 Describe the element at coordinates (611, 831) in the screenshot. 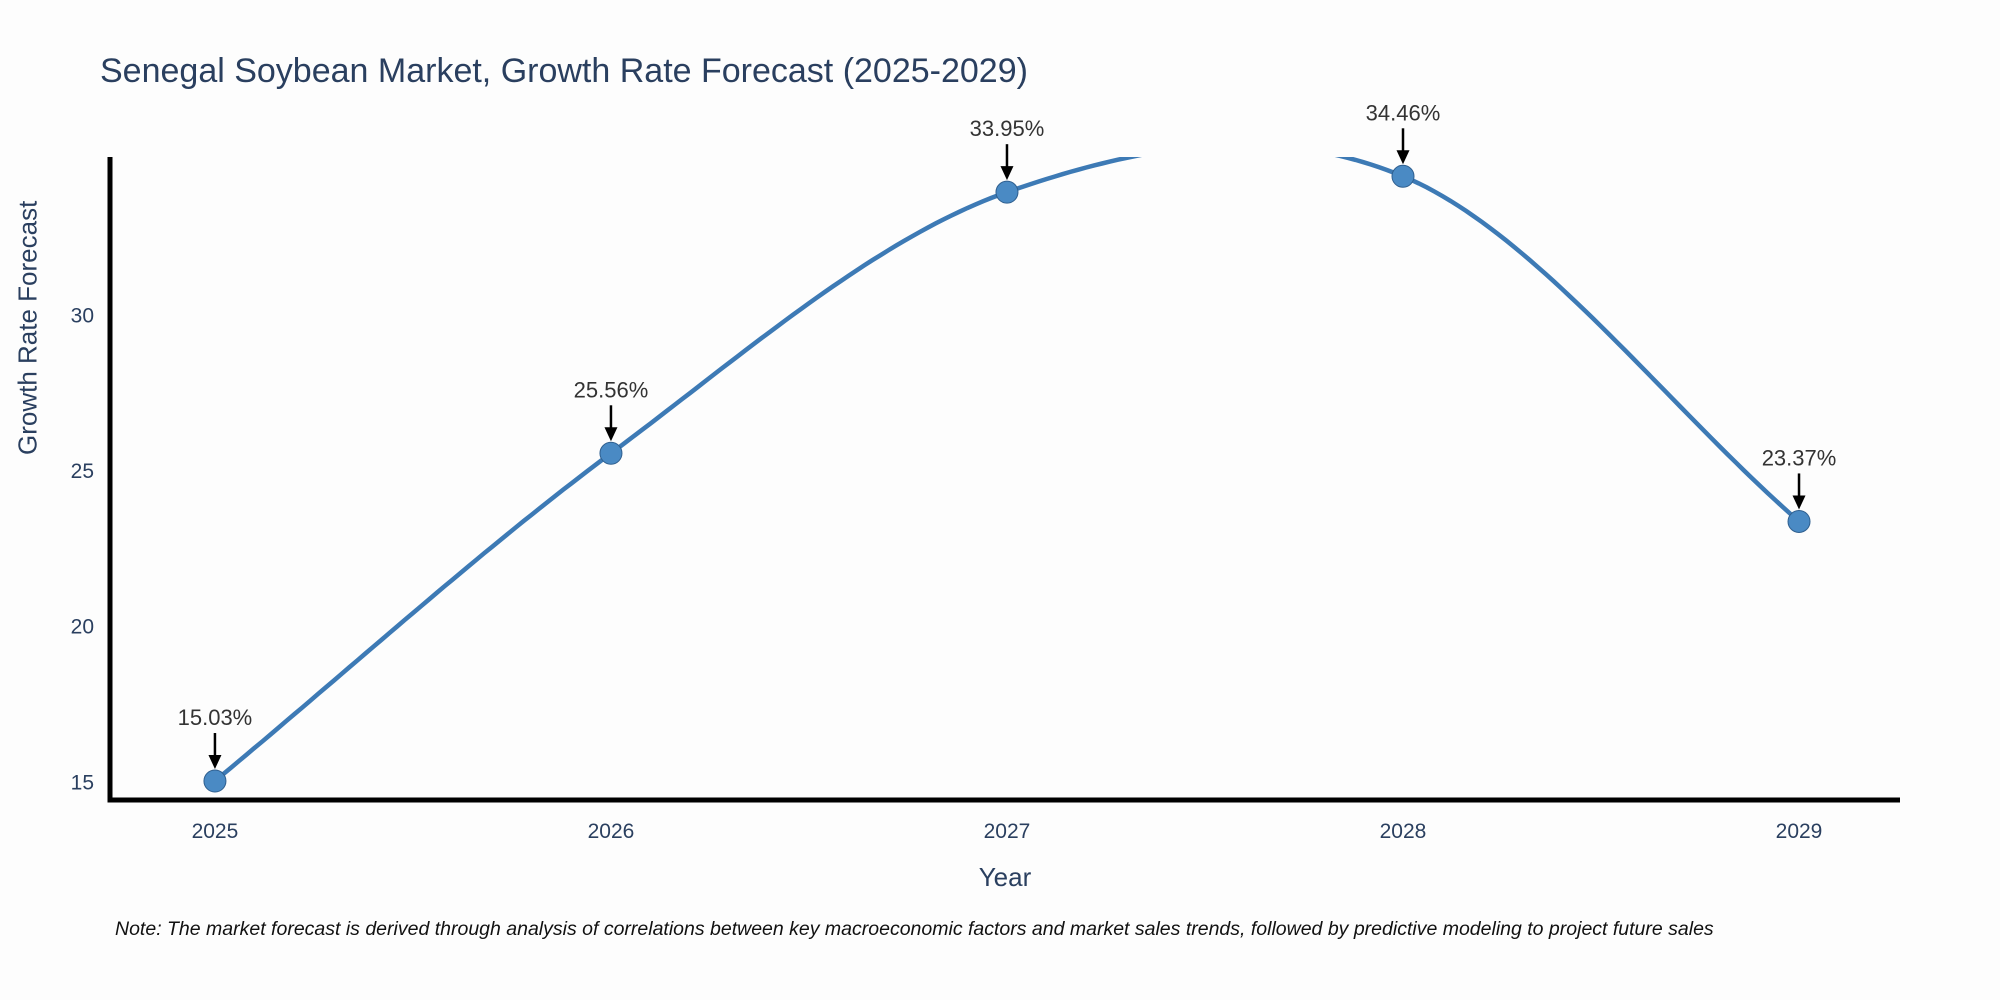

I see `x-tick-label: 2026` at that location.